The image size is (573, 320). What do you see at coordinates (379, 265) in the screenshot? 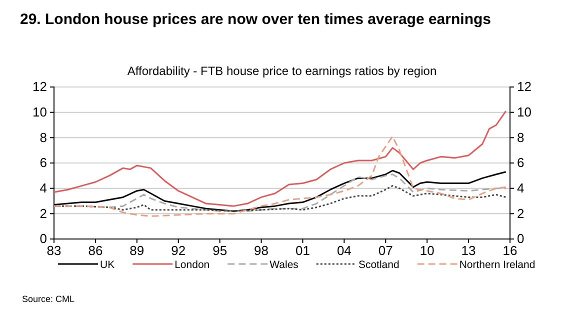
I see `legend-label: Scotland` at bounding box center [379, 265].